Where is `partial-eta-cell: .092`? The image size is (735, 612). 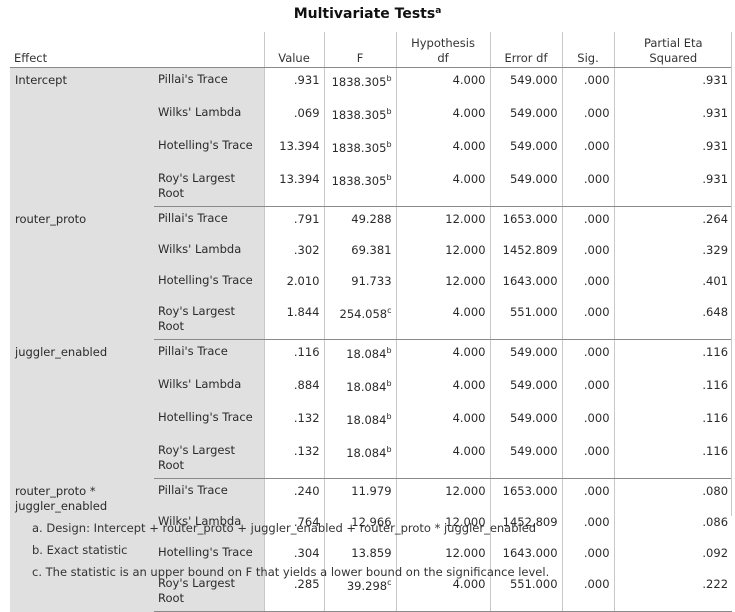
partial-eta-cell: .092 is located at coordinates (673, 556).